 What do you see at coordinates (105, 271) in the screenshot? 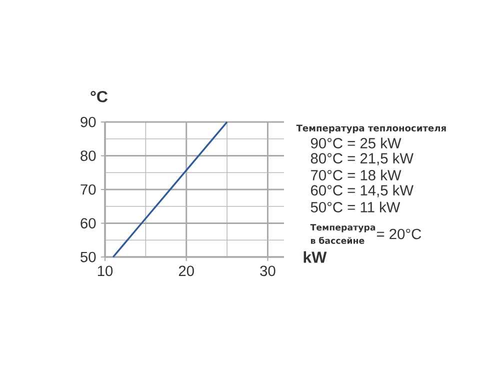
I see `x-tick-label: 10` at bounding box center [105, 271].